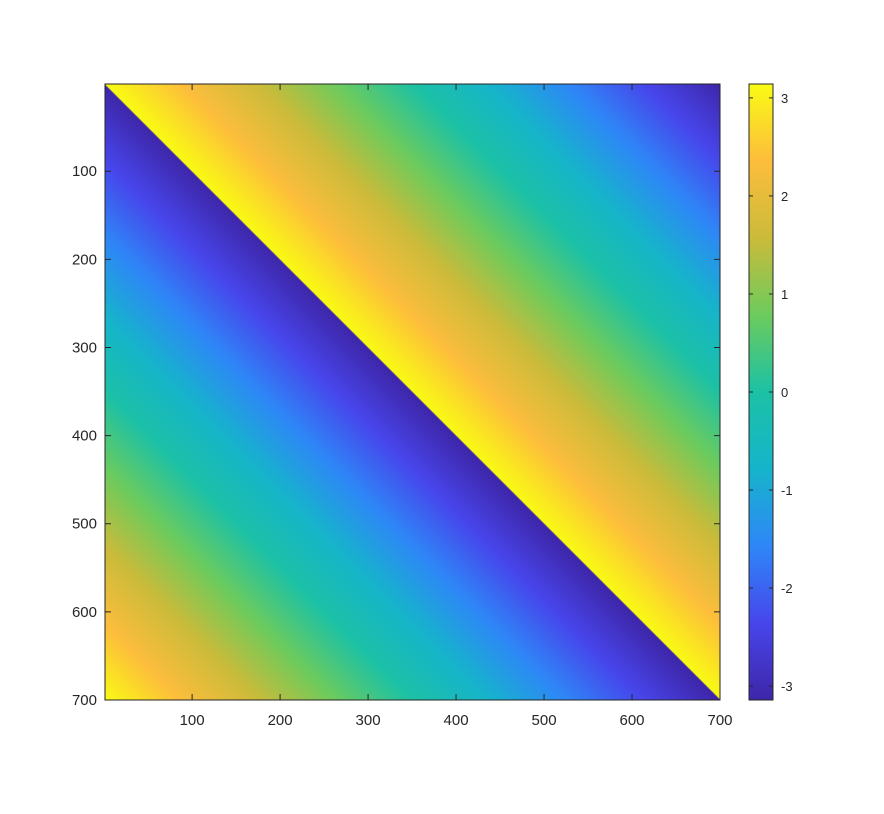  What do you see at coordinates (84, 171) in the screenshot?
I see `y-tick-label: 100` at bounding box center [84, 171].